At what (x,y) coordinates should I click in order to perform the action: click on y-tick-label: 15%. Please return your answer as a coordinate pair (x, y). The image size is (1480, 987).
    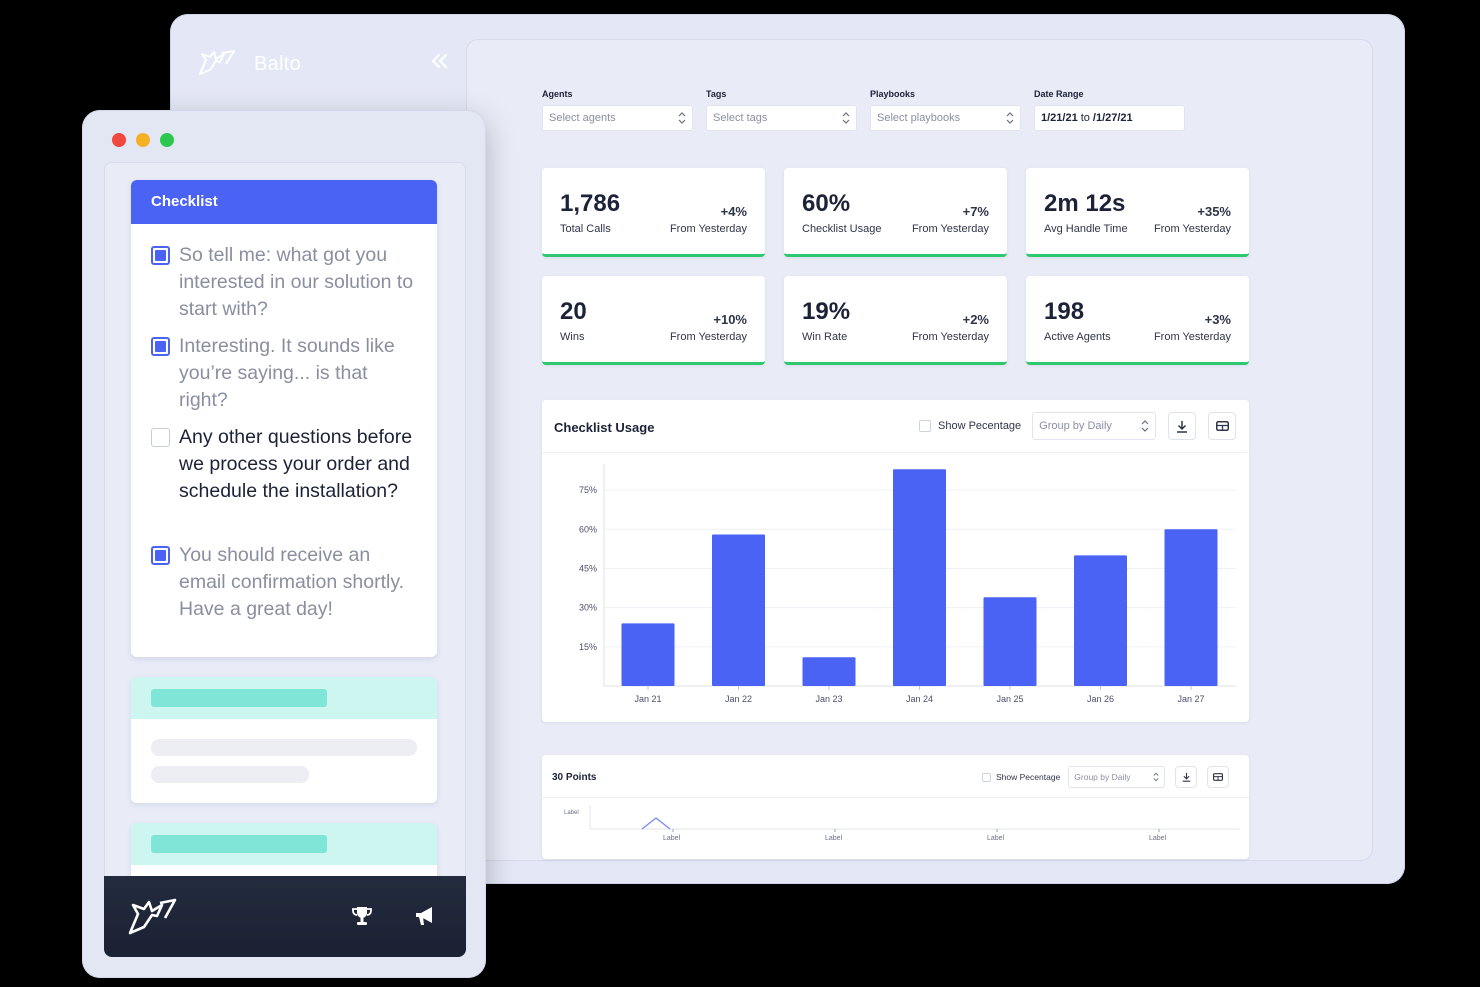
    Looking at the image, I should click on (588, 647).